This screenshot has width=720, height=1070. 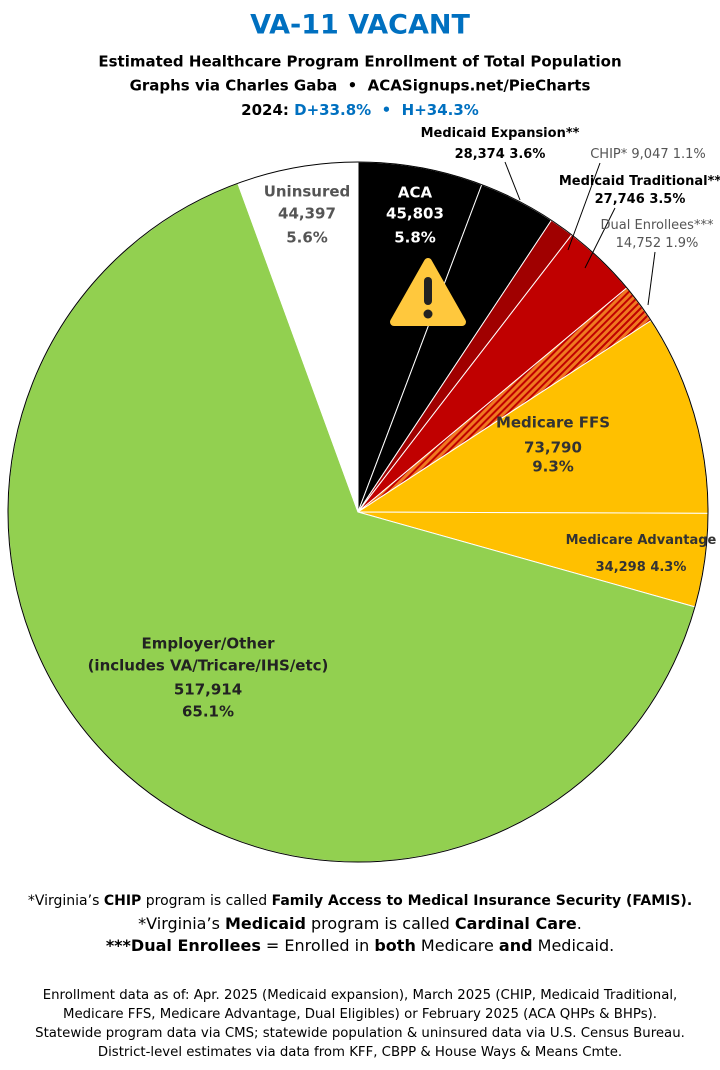 What do you see at coordinates (360, 25) in the screenshot?
I see `chart-title: VA-11 VACANT` at bounding box center [360, 25].